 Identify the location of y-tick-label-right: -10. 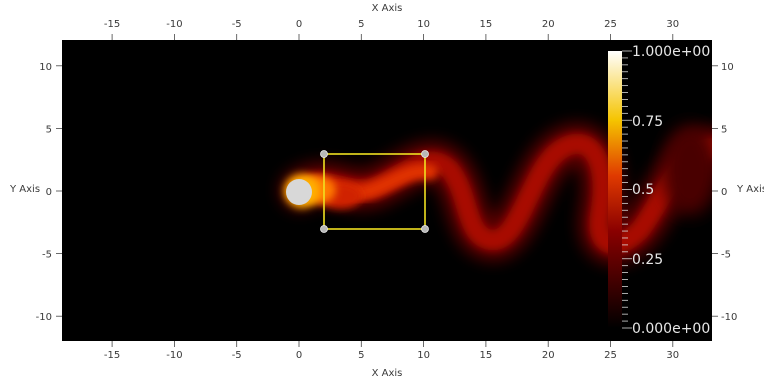
(729, 317).